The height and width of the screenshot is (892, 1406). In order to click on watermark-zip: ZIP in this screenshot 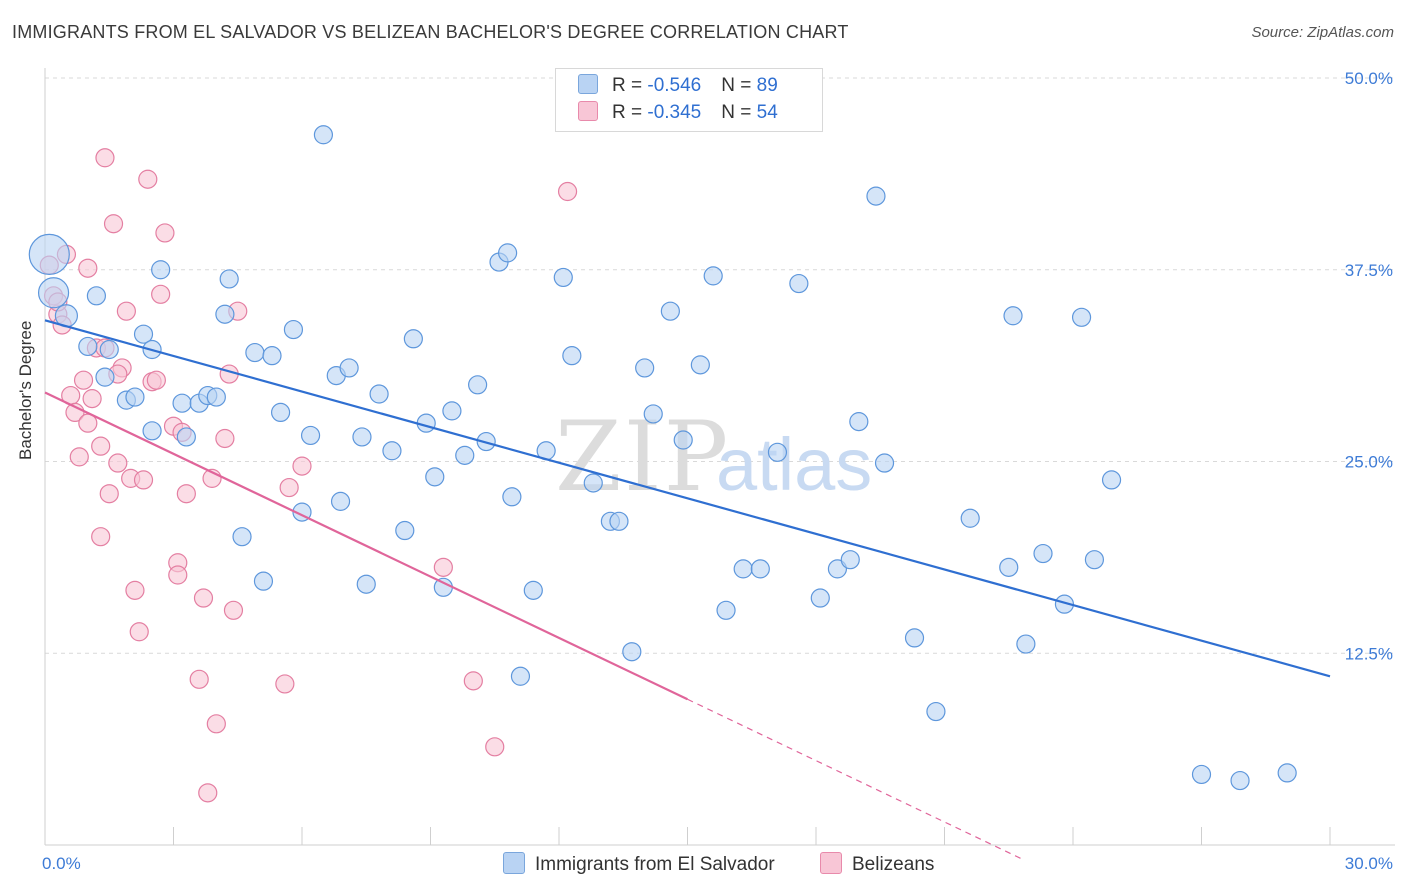, I will do `click(642, 457)`.